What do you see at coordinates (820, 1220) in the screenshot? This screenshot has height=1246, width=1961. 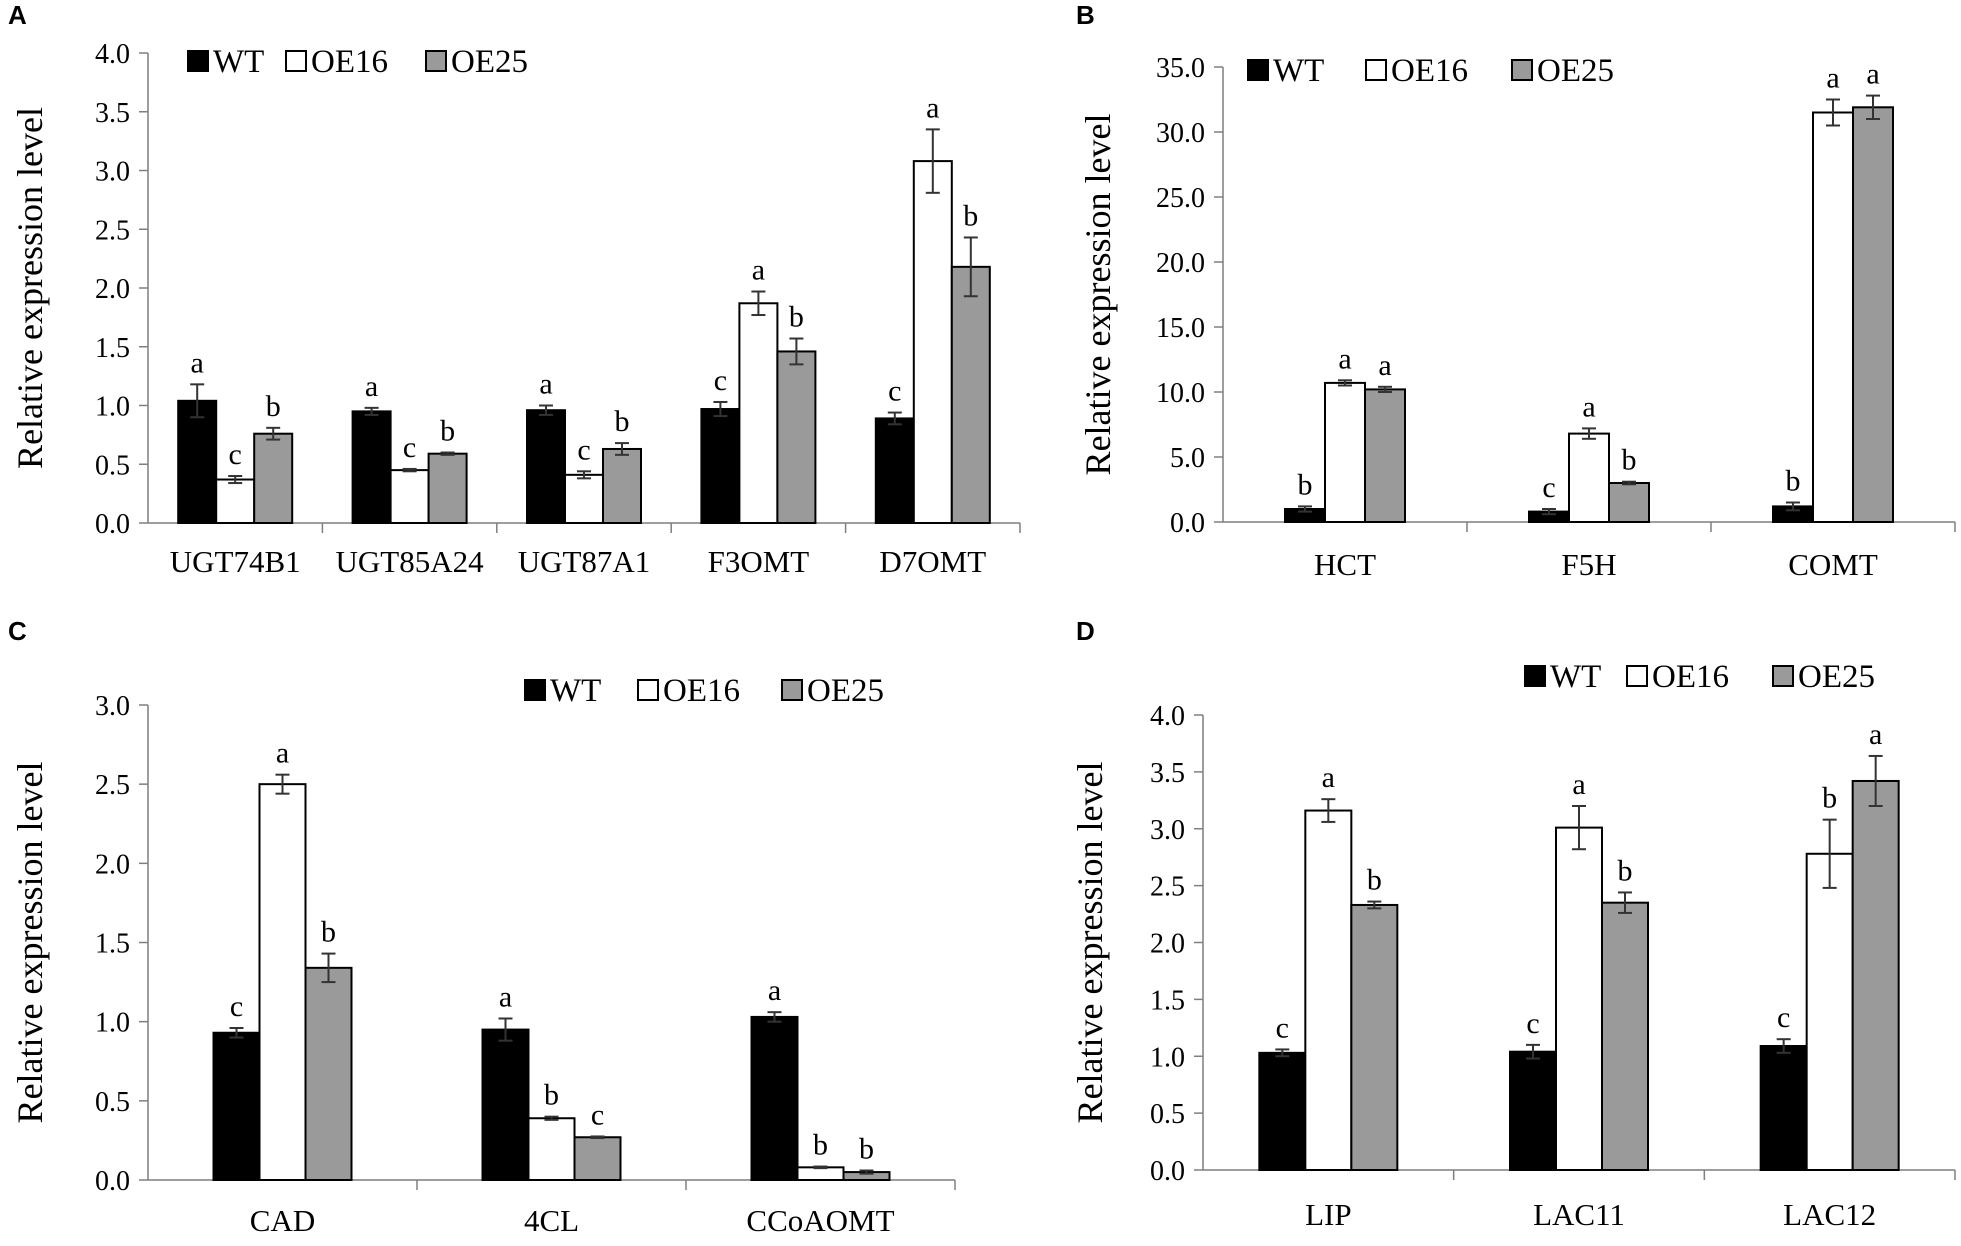 I see `category-label: CCoAOMT` at bounding box center [820, 1220].